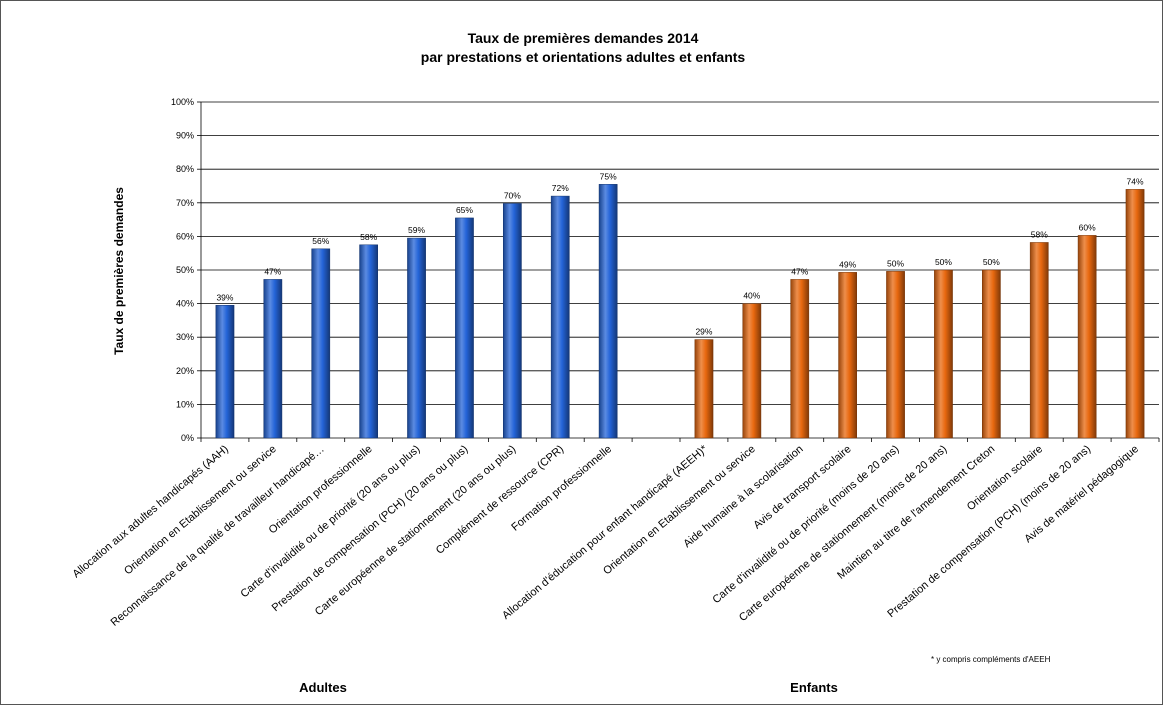 This screenshot has height=706, width=1163. Describe the element at coordinates (185, 236) in the screenshot. I see `y-tick-label: 60%` at that location.